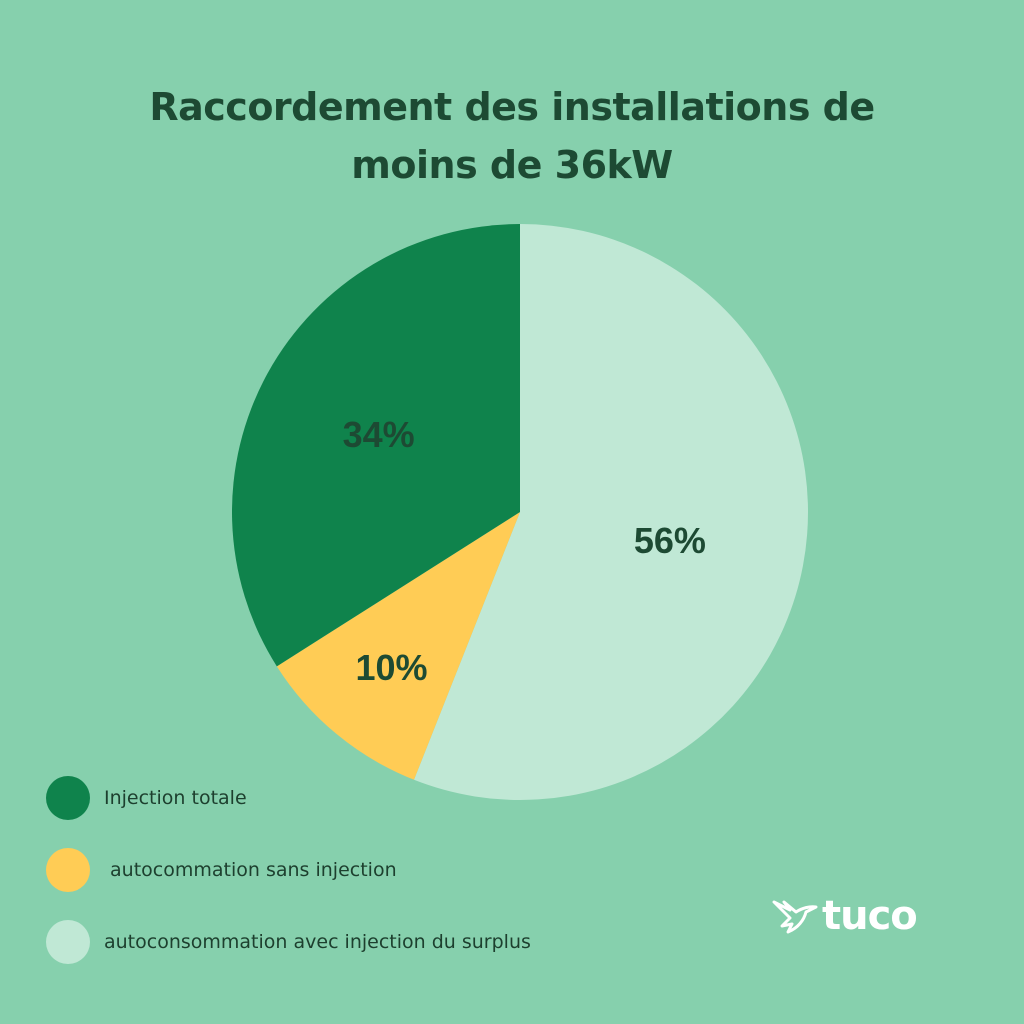 This screenshot has width=1024, height=1024. I want to click on legend-label: autocommation sans injection, so click(250, 870).